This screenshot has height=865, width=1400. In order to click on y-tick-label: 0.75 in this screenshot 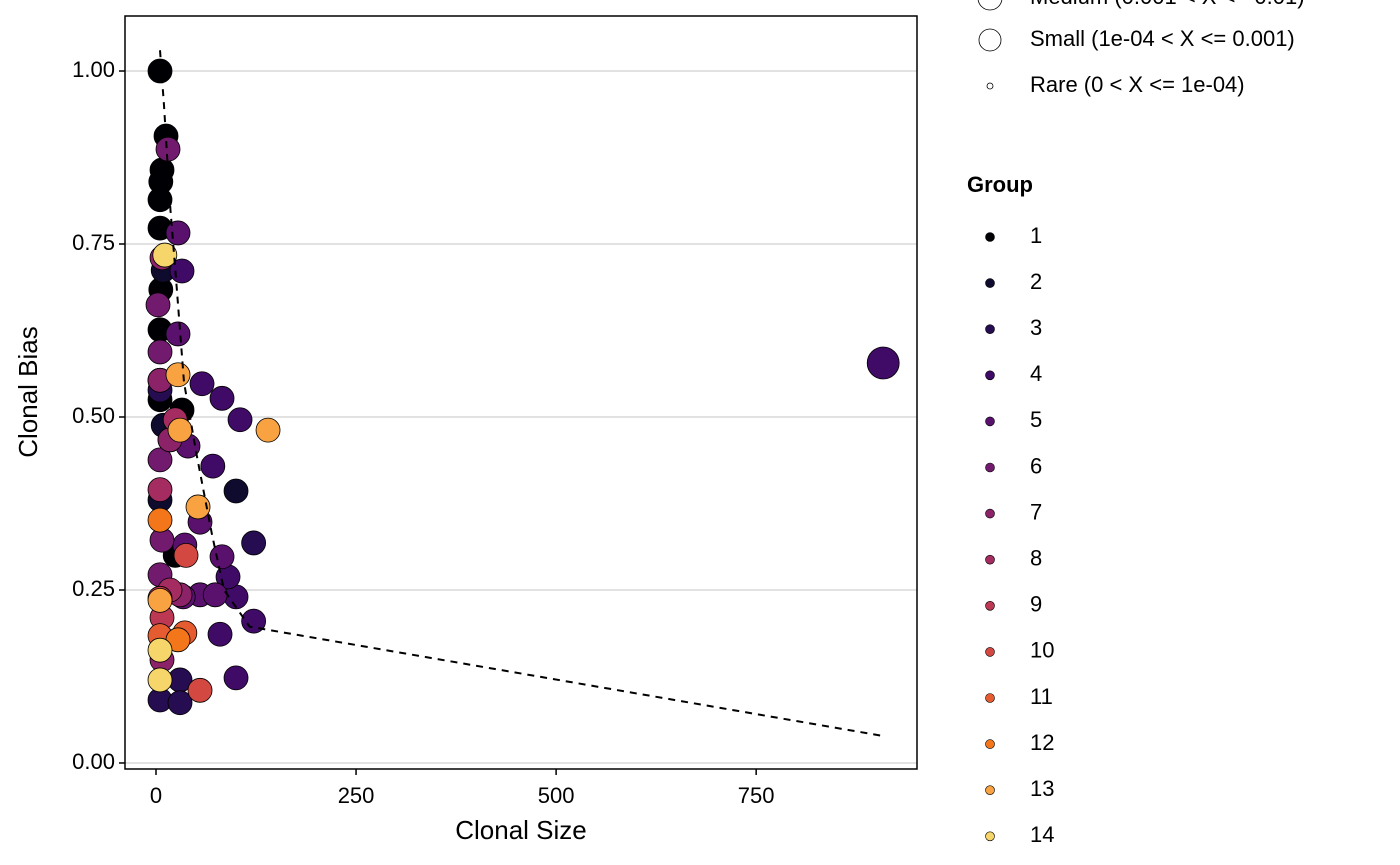, I will do `click(93, 242)`.